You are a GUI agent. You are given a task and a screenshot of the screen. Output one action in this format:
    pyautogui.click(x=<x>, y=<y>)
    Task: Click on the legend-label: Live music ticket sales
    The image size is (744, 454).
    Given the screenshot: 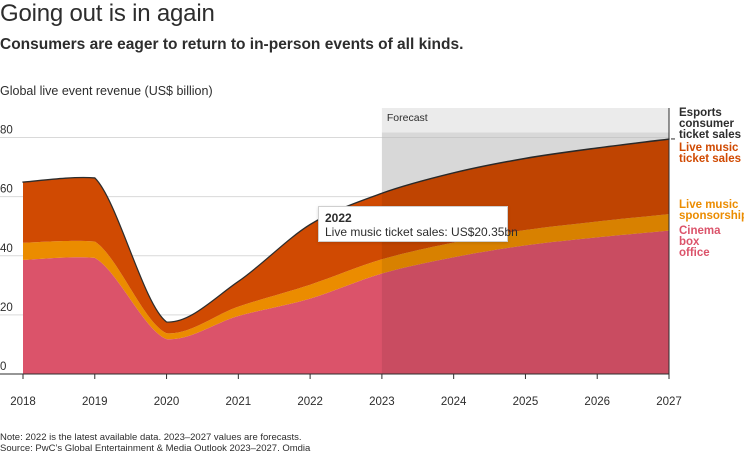 What is the action you would take?
    pyautogui.click(x=710, y=153)
    